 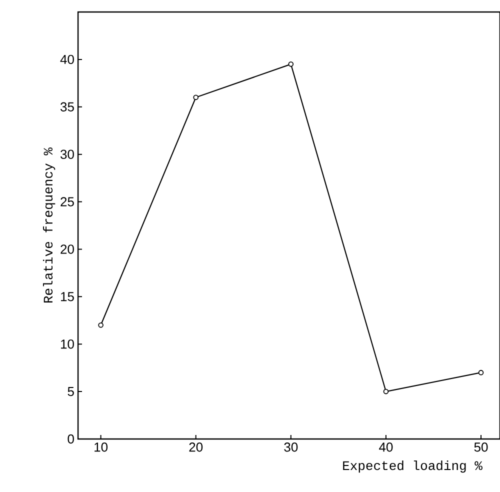 I want to click on y-axis-title: Relative frequency %, so click(x=49, y=225).